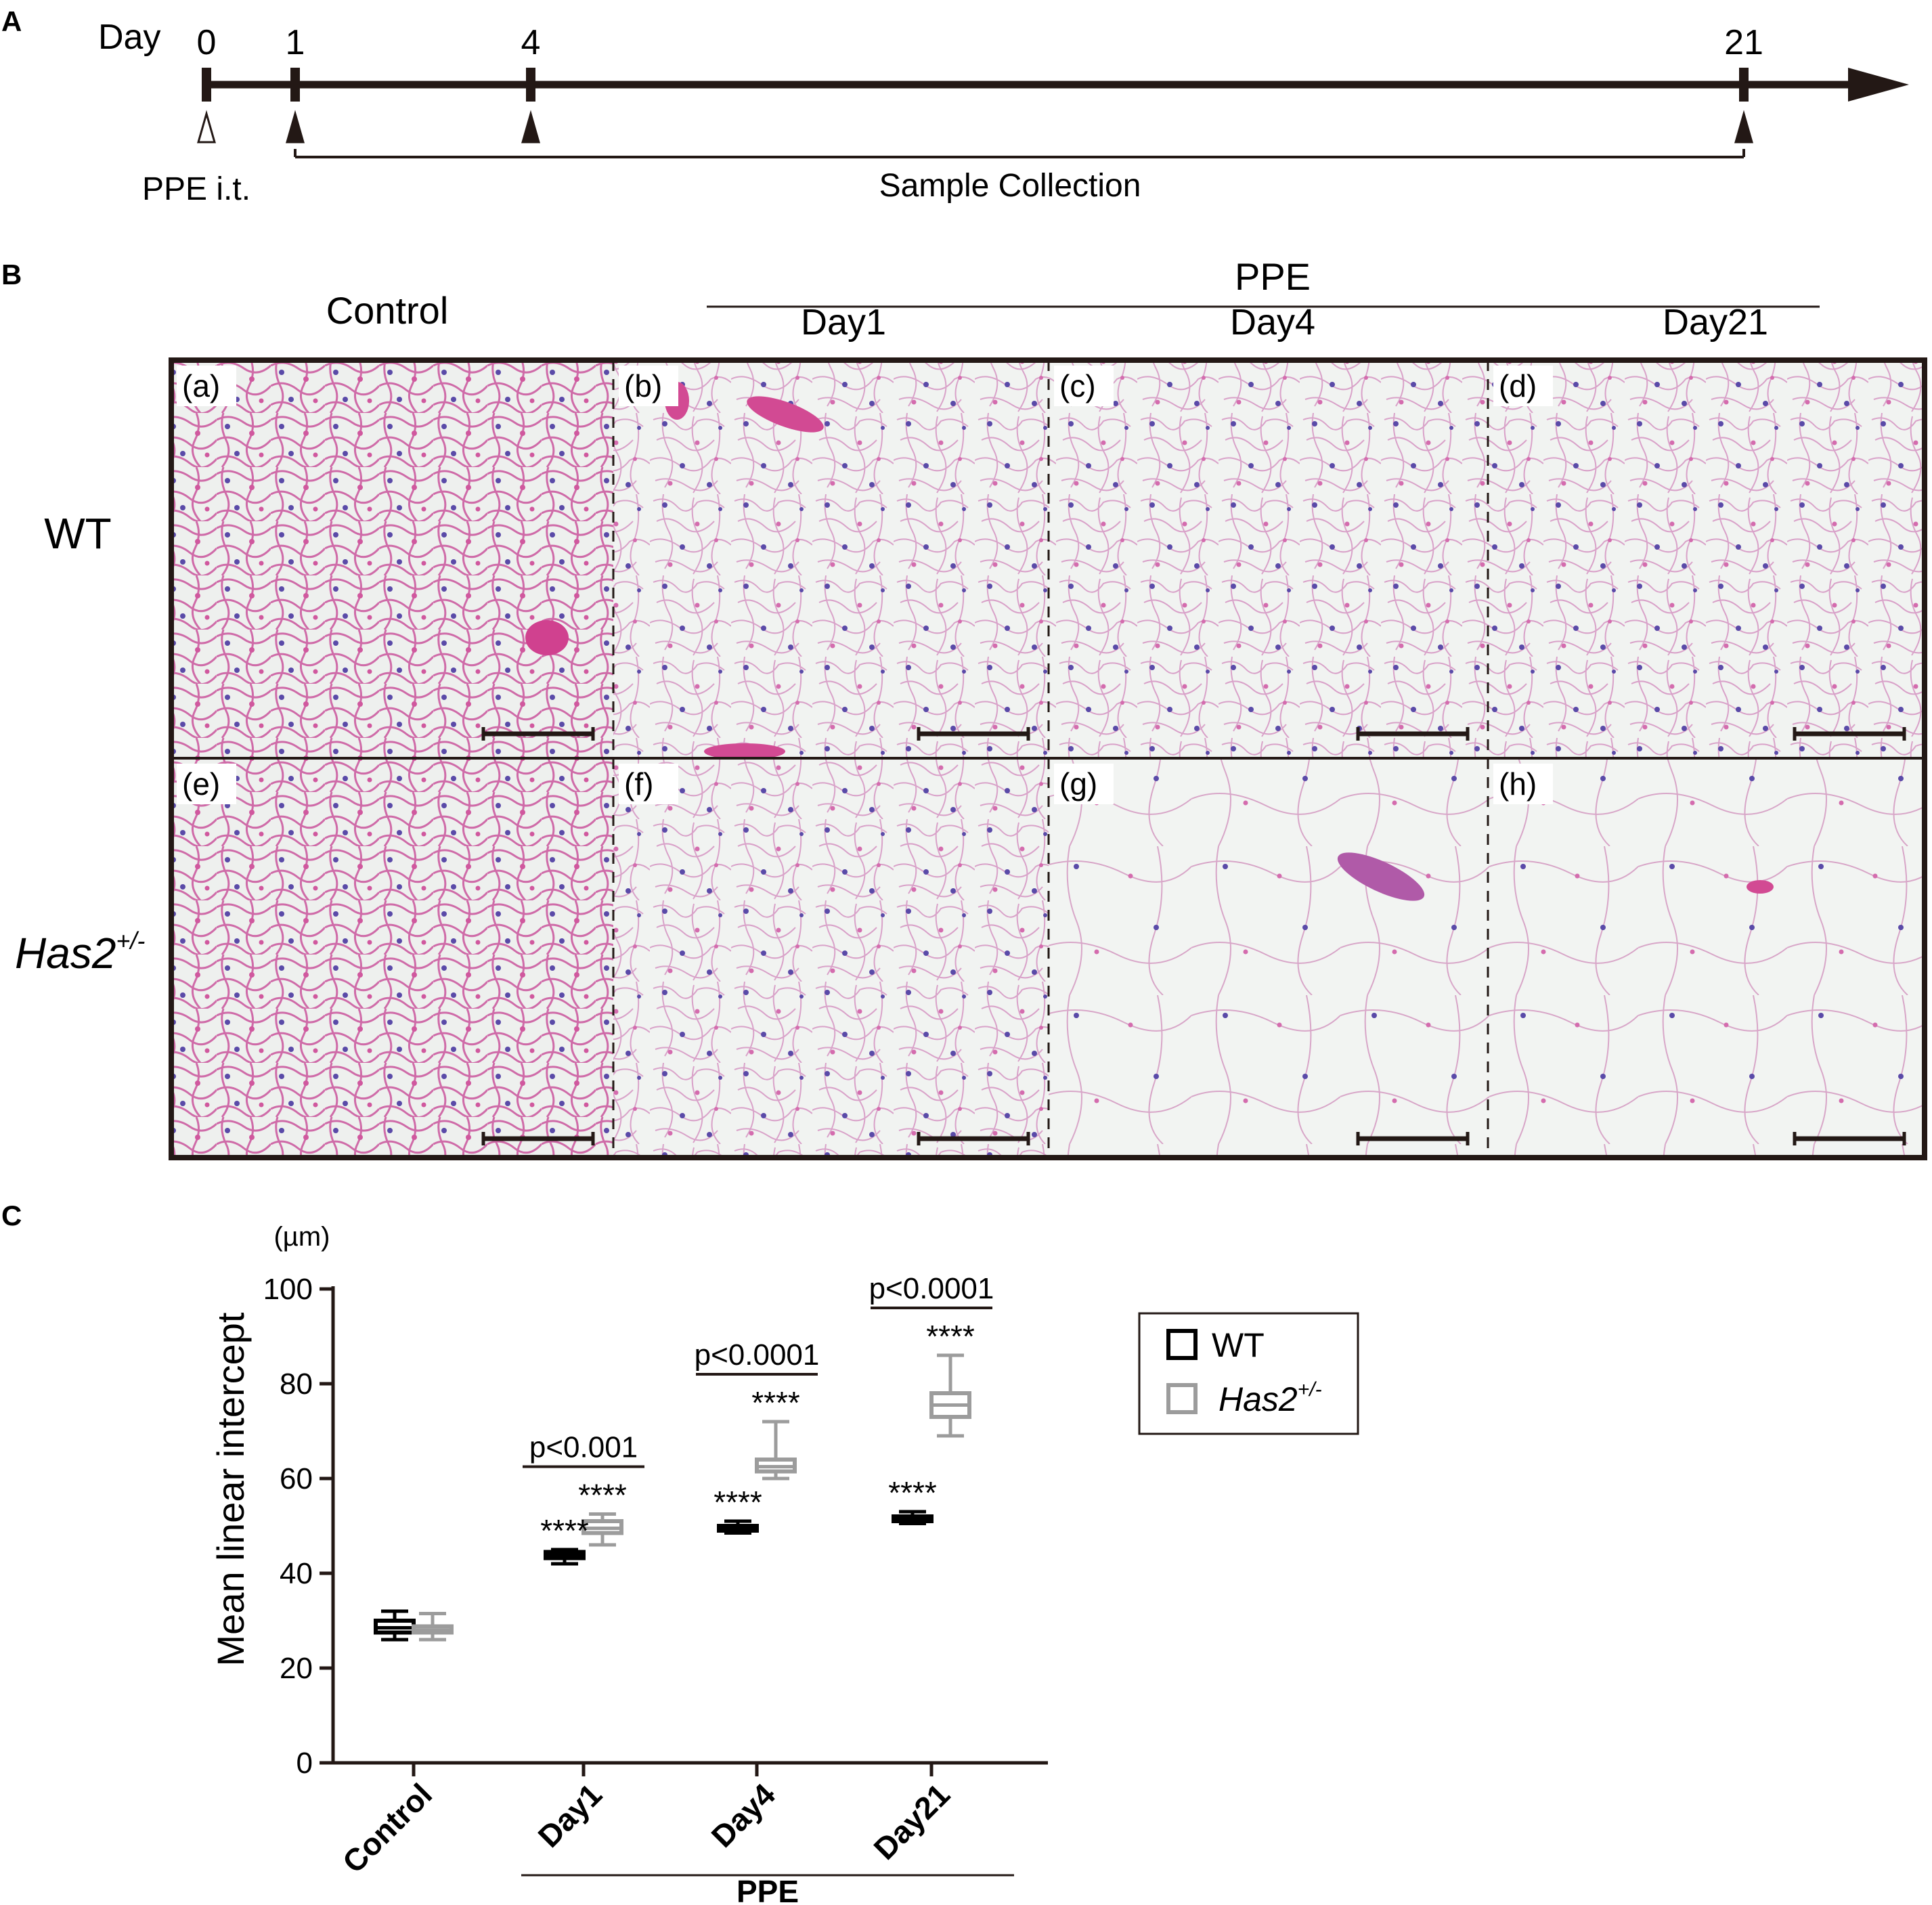 The width and height of the screenshot is (1932, 1905). What do you see at coordinates (296, 1479) in the screenshot?
I see `y-tick-label: 60` at bounding box center [296, 1479].